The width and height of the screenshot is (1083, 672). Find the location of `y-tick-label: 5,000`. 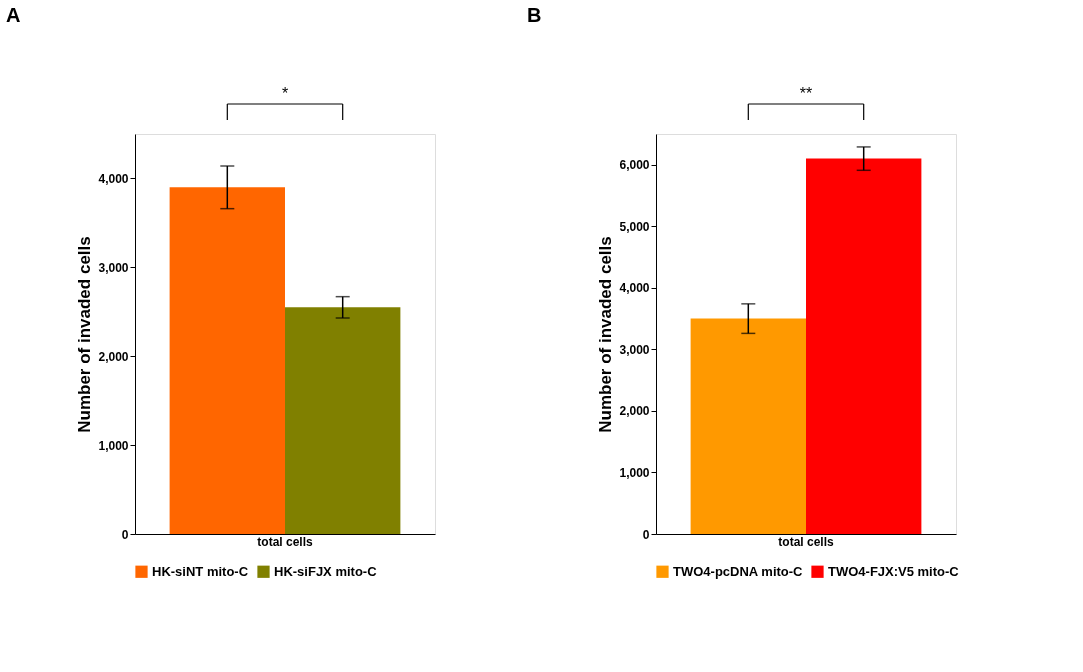

y-tick-label: 5,000 is located at coordinates (634, 226).